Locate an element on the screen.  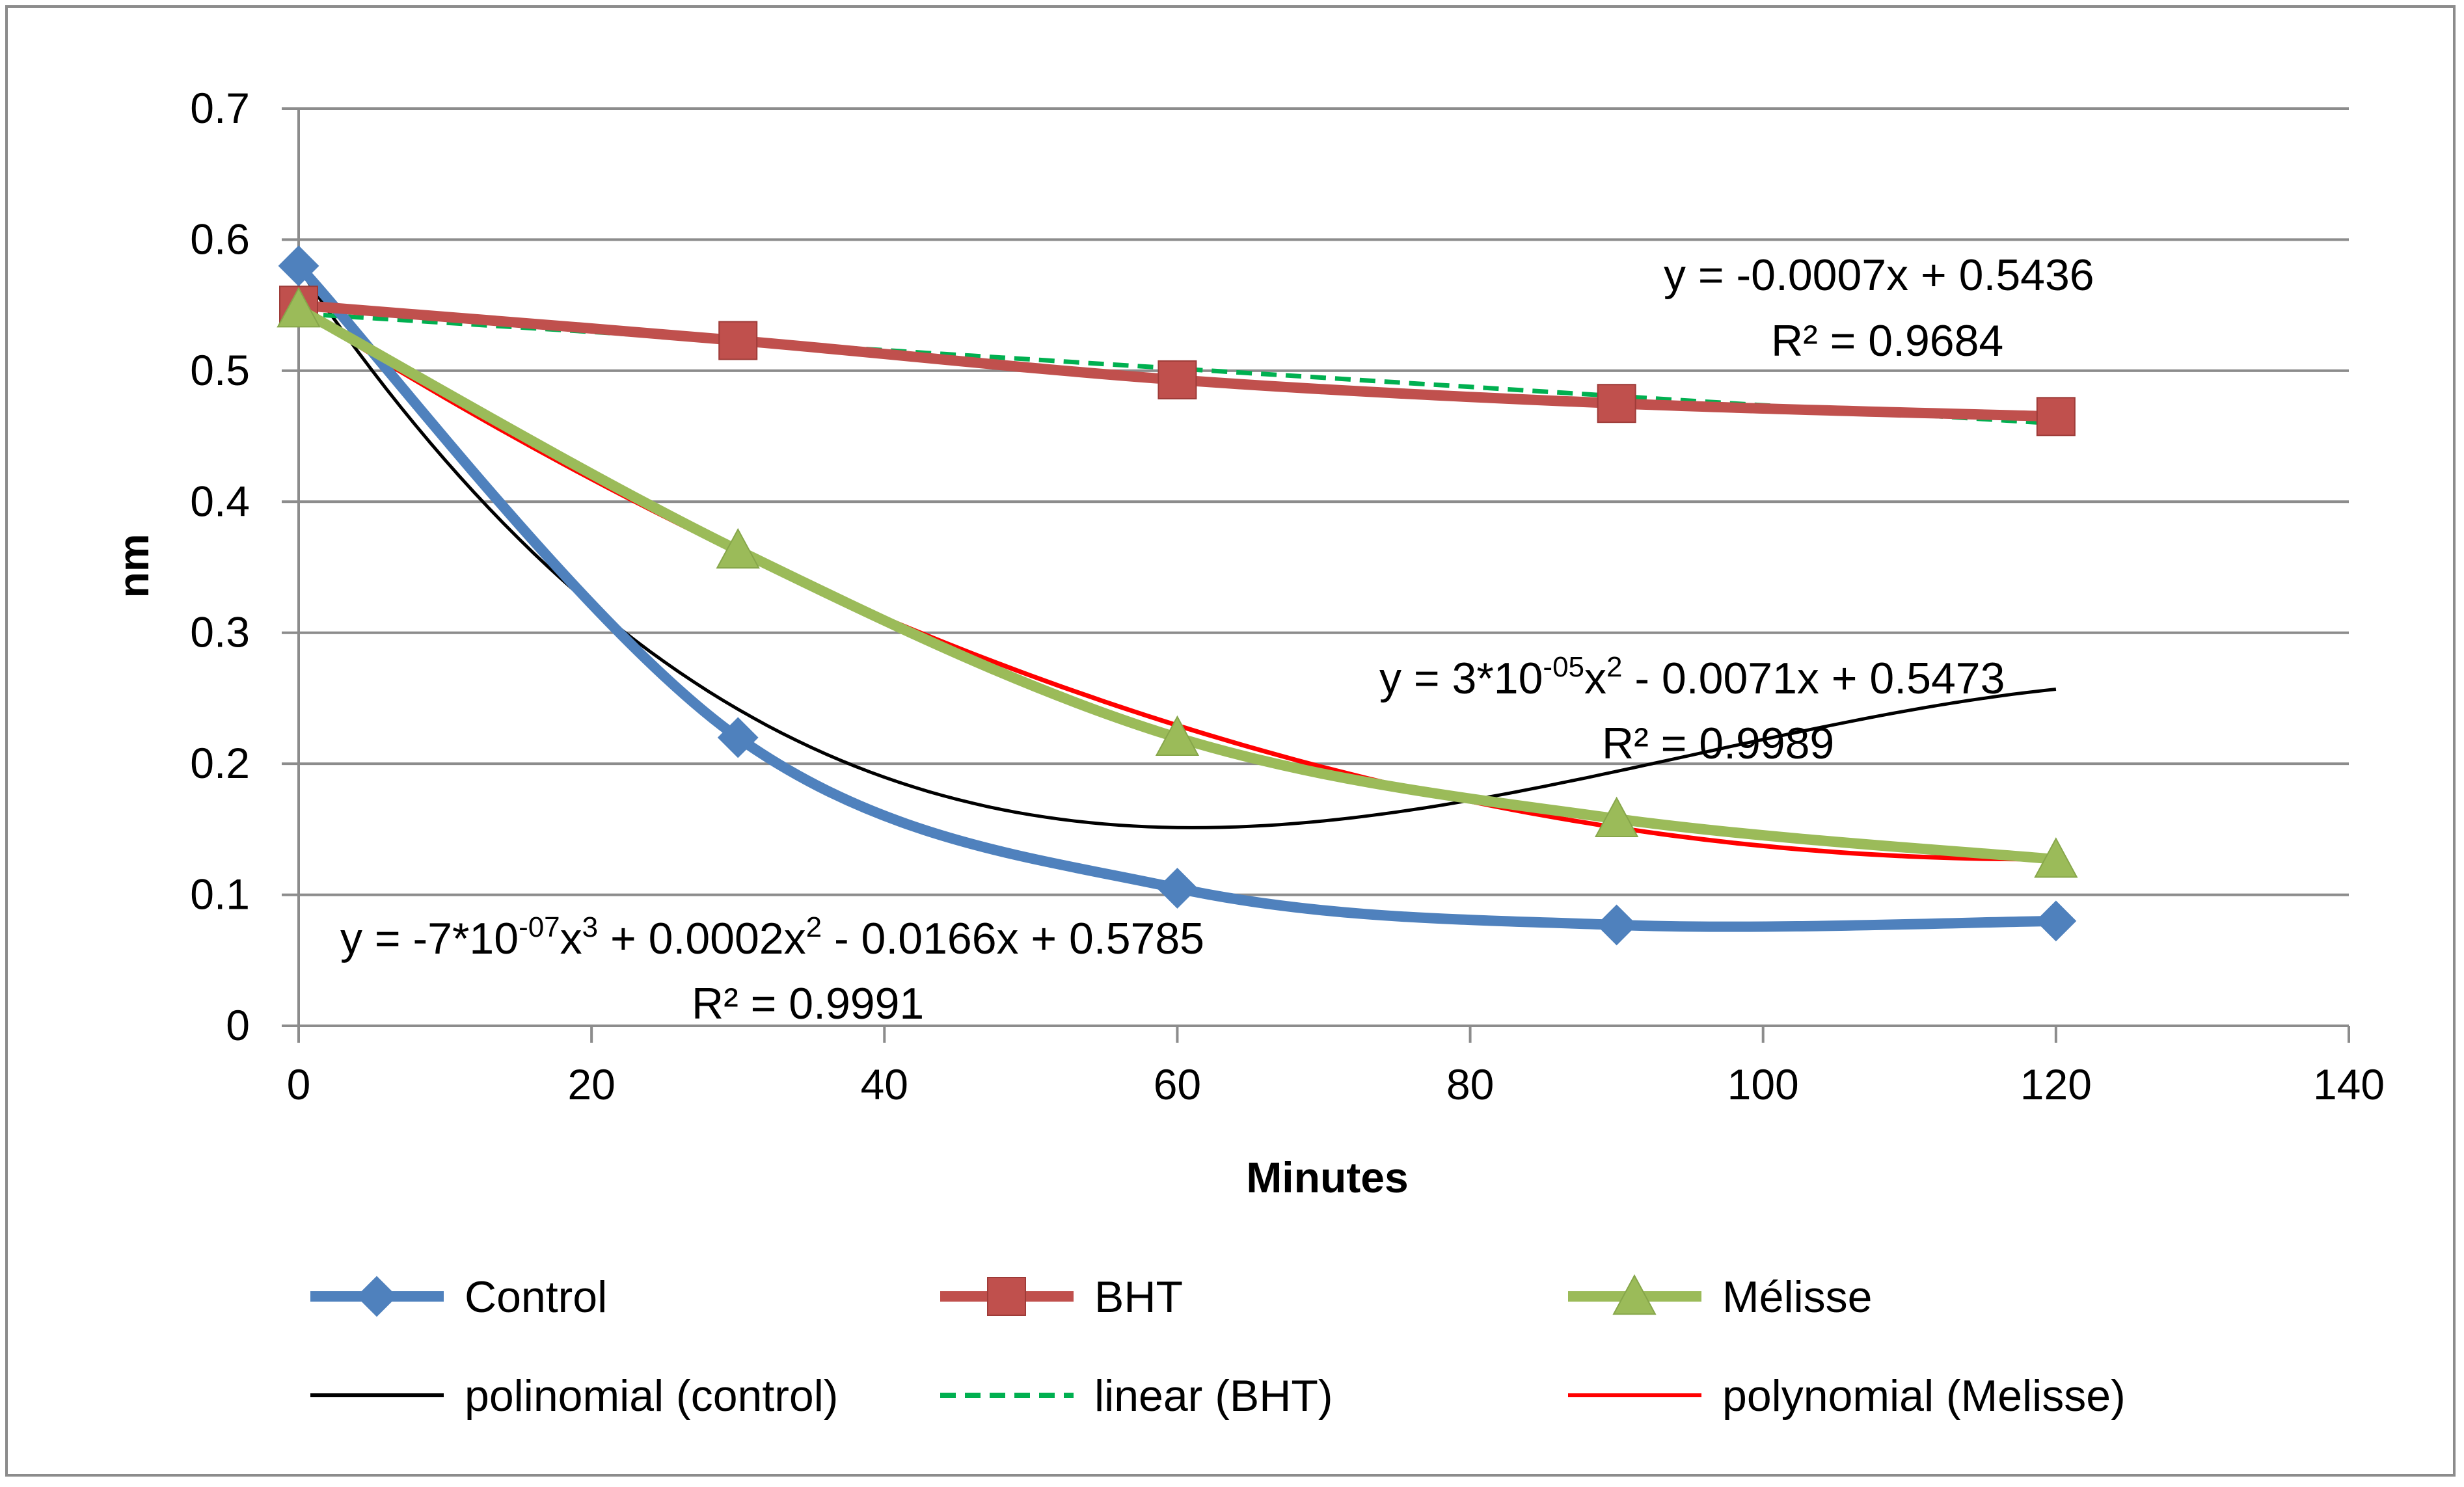
melisse-eq-part: - 0.0071x + 0.5473 is located at coordinates (1814, 678).